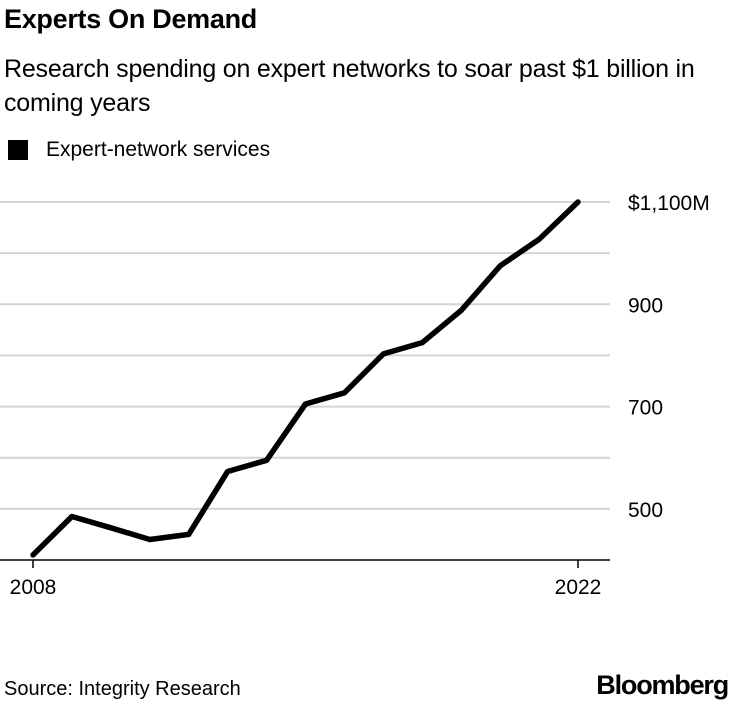 This screenshot has height=705, width=740. What do you see at coordinates (662, 685) in the screenshot?
I see `bloomberg-logo: Bloomberg` at bounding box center [662, 685].